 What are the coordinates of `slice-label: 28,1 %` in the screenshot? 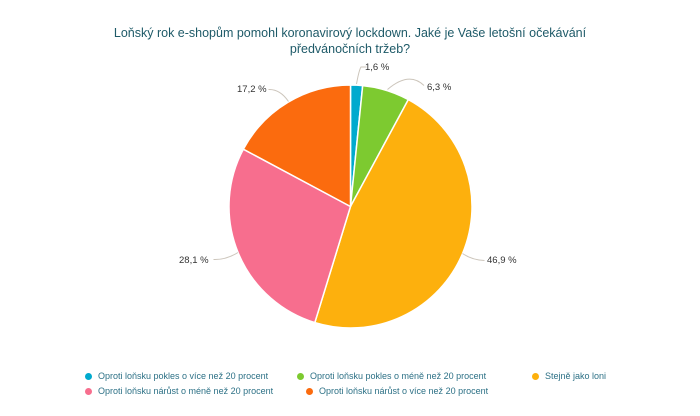 It's located at (194, 260).